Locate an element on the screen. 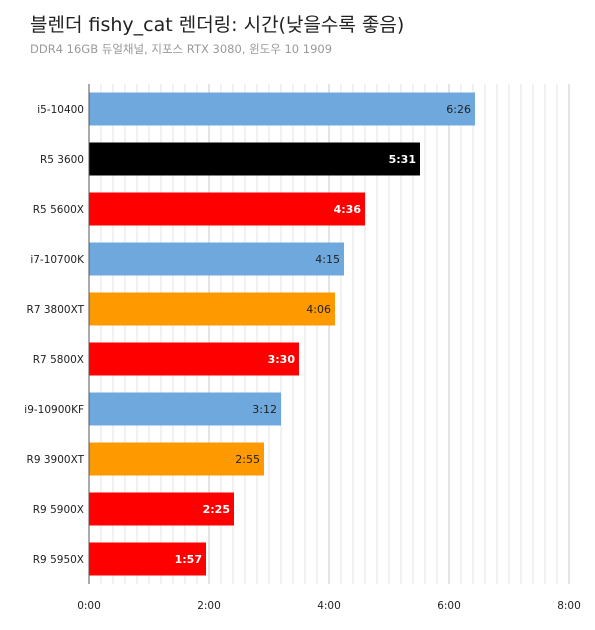 This screenshot has height=630, width=595. category-label: R7 5800X is located at coordinates (58, 360).